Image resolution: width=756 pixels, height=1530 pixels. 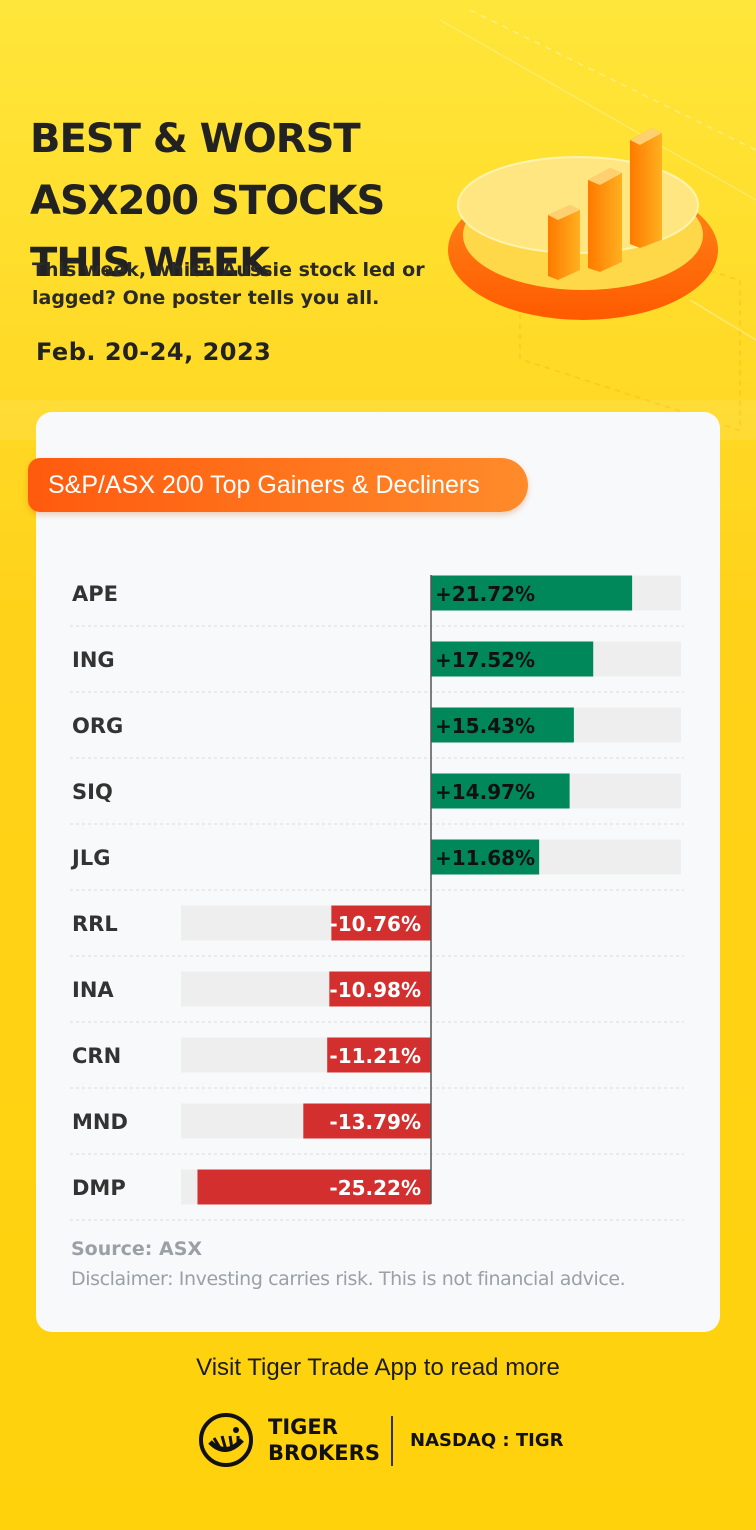 I want to click on bar-mnd, so click(x=367, y=1121).